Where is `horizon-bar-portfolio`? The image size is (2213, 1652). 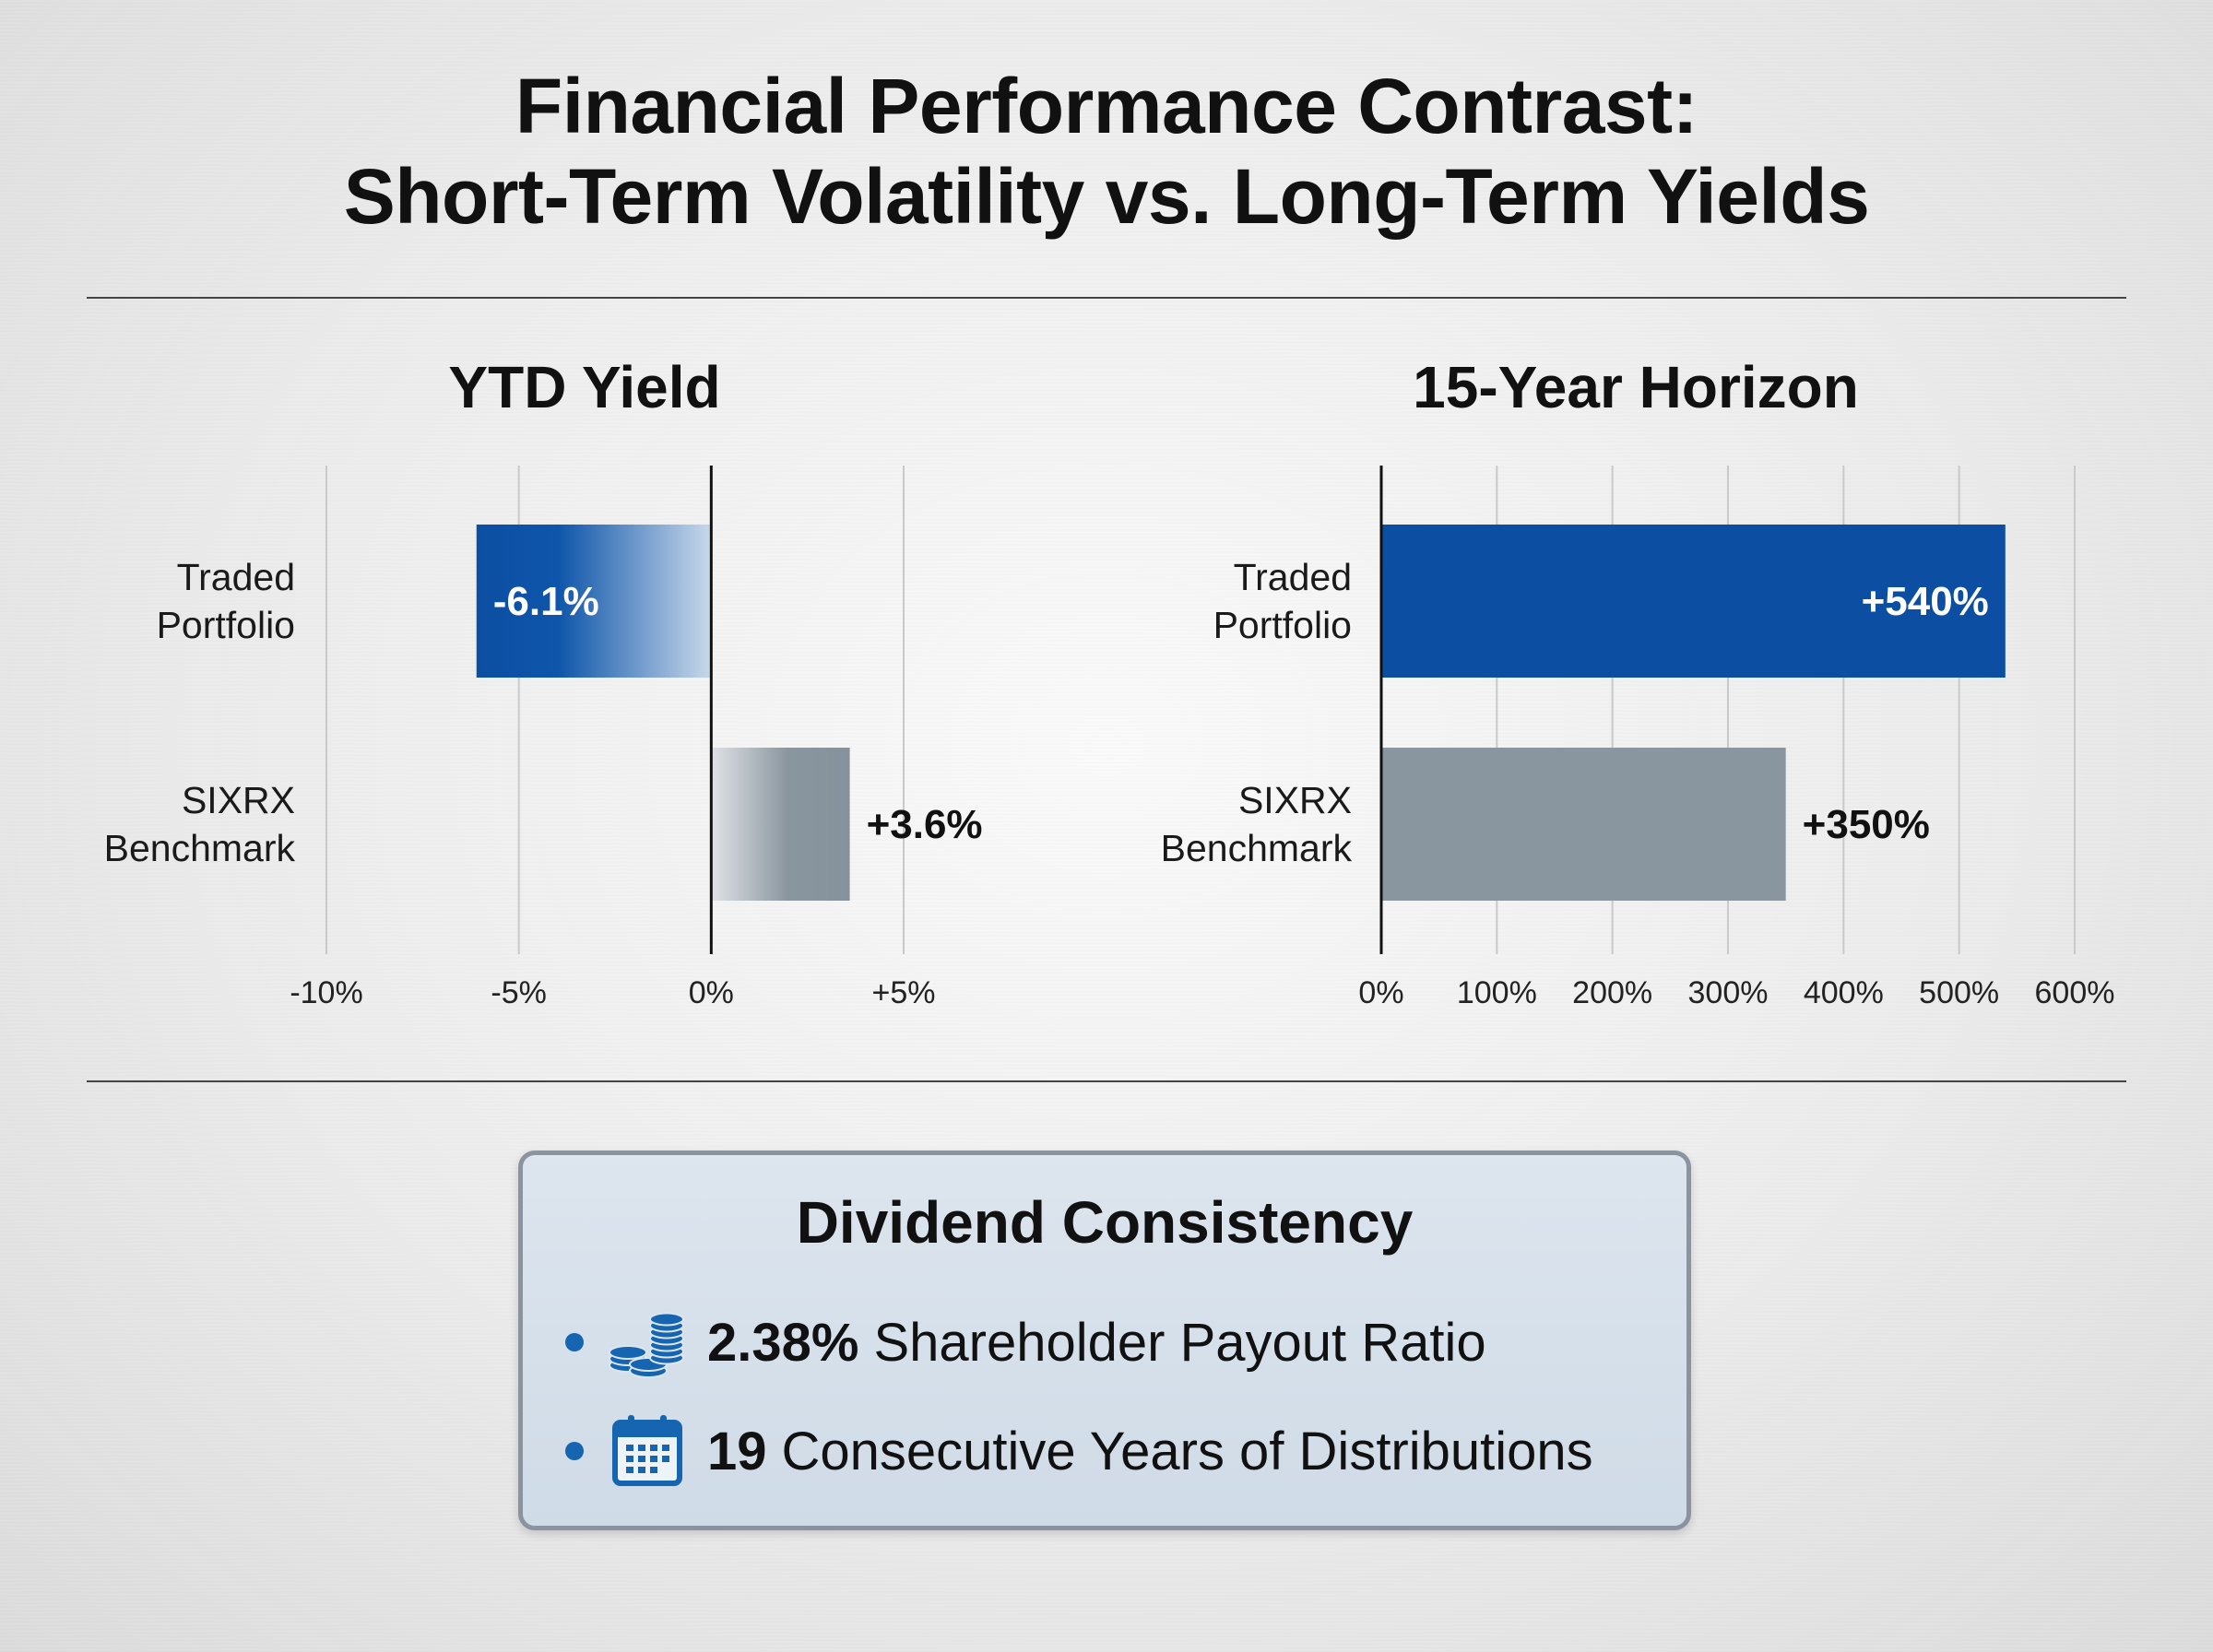 horizon-bar-portfolio is located at coordinates (1693, 601).